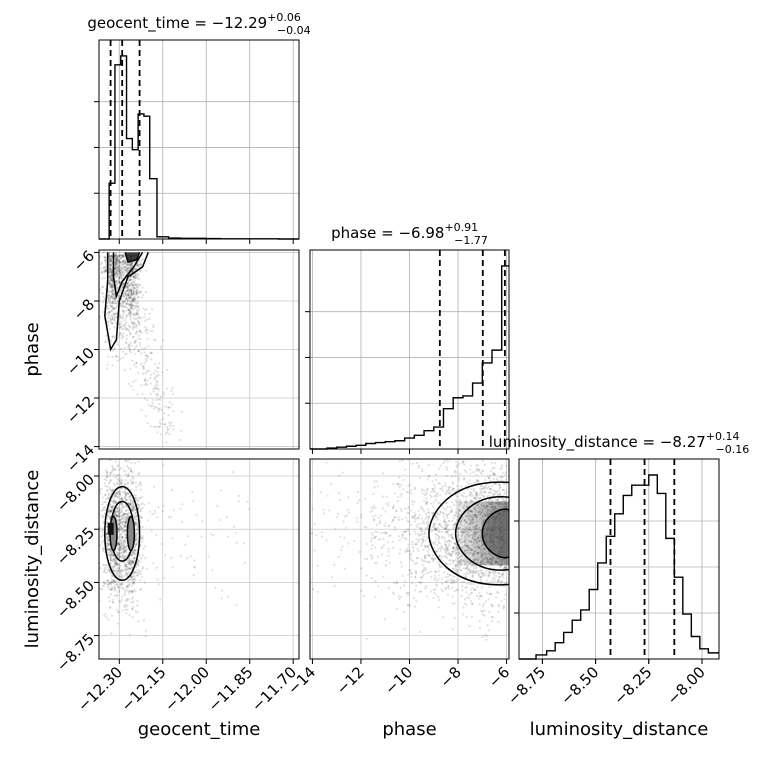  What do you see at coordinates (131, 533) in the screenshot?
I see `contour-line` at bounding box center [131, 533].